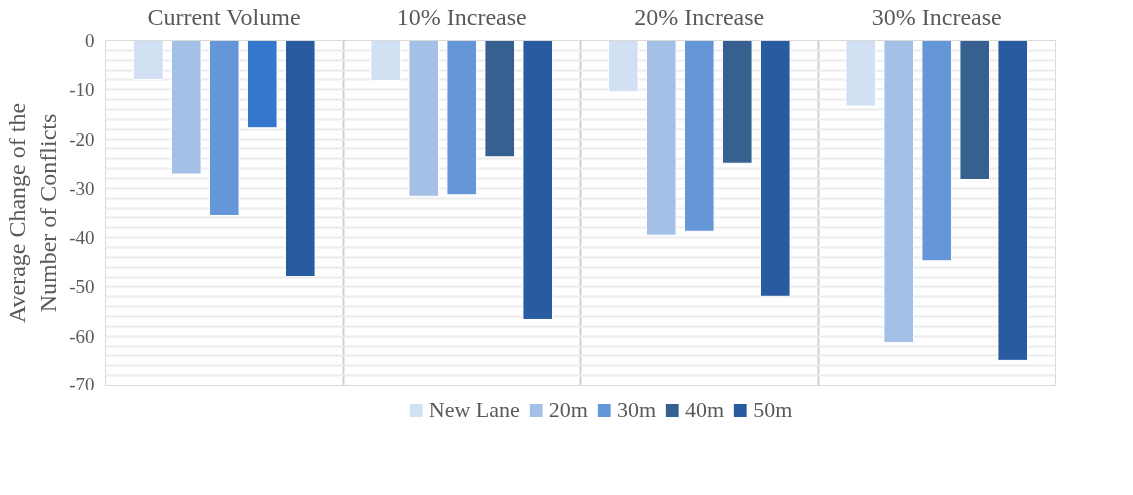  I want to click on y-axis-title: Average Change of the Number of Conflicts, so click(32, 213).